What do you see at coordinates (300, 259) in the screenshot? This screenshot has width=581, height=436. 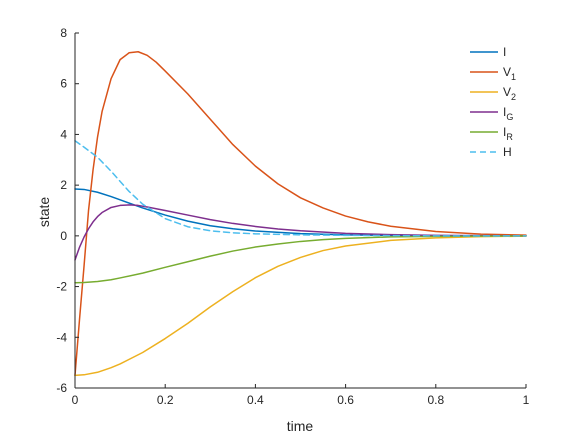 I see `series-line-ir` at bounding box center [300, 259].